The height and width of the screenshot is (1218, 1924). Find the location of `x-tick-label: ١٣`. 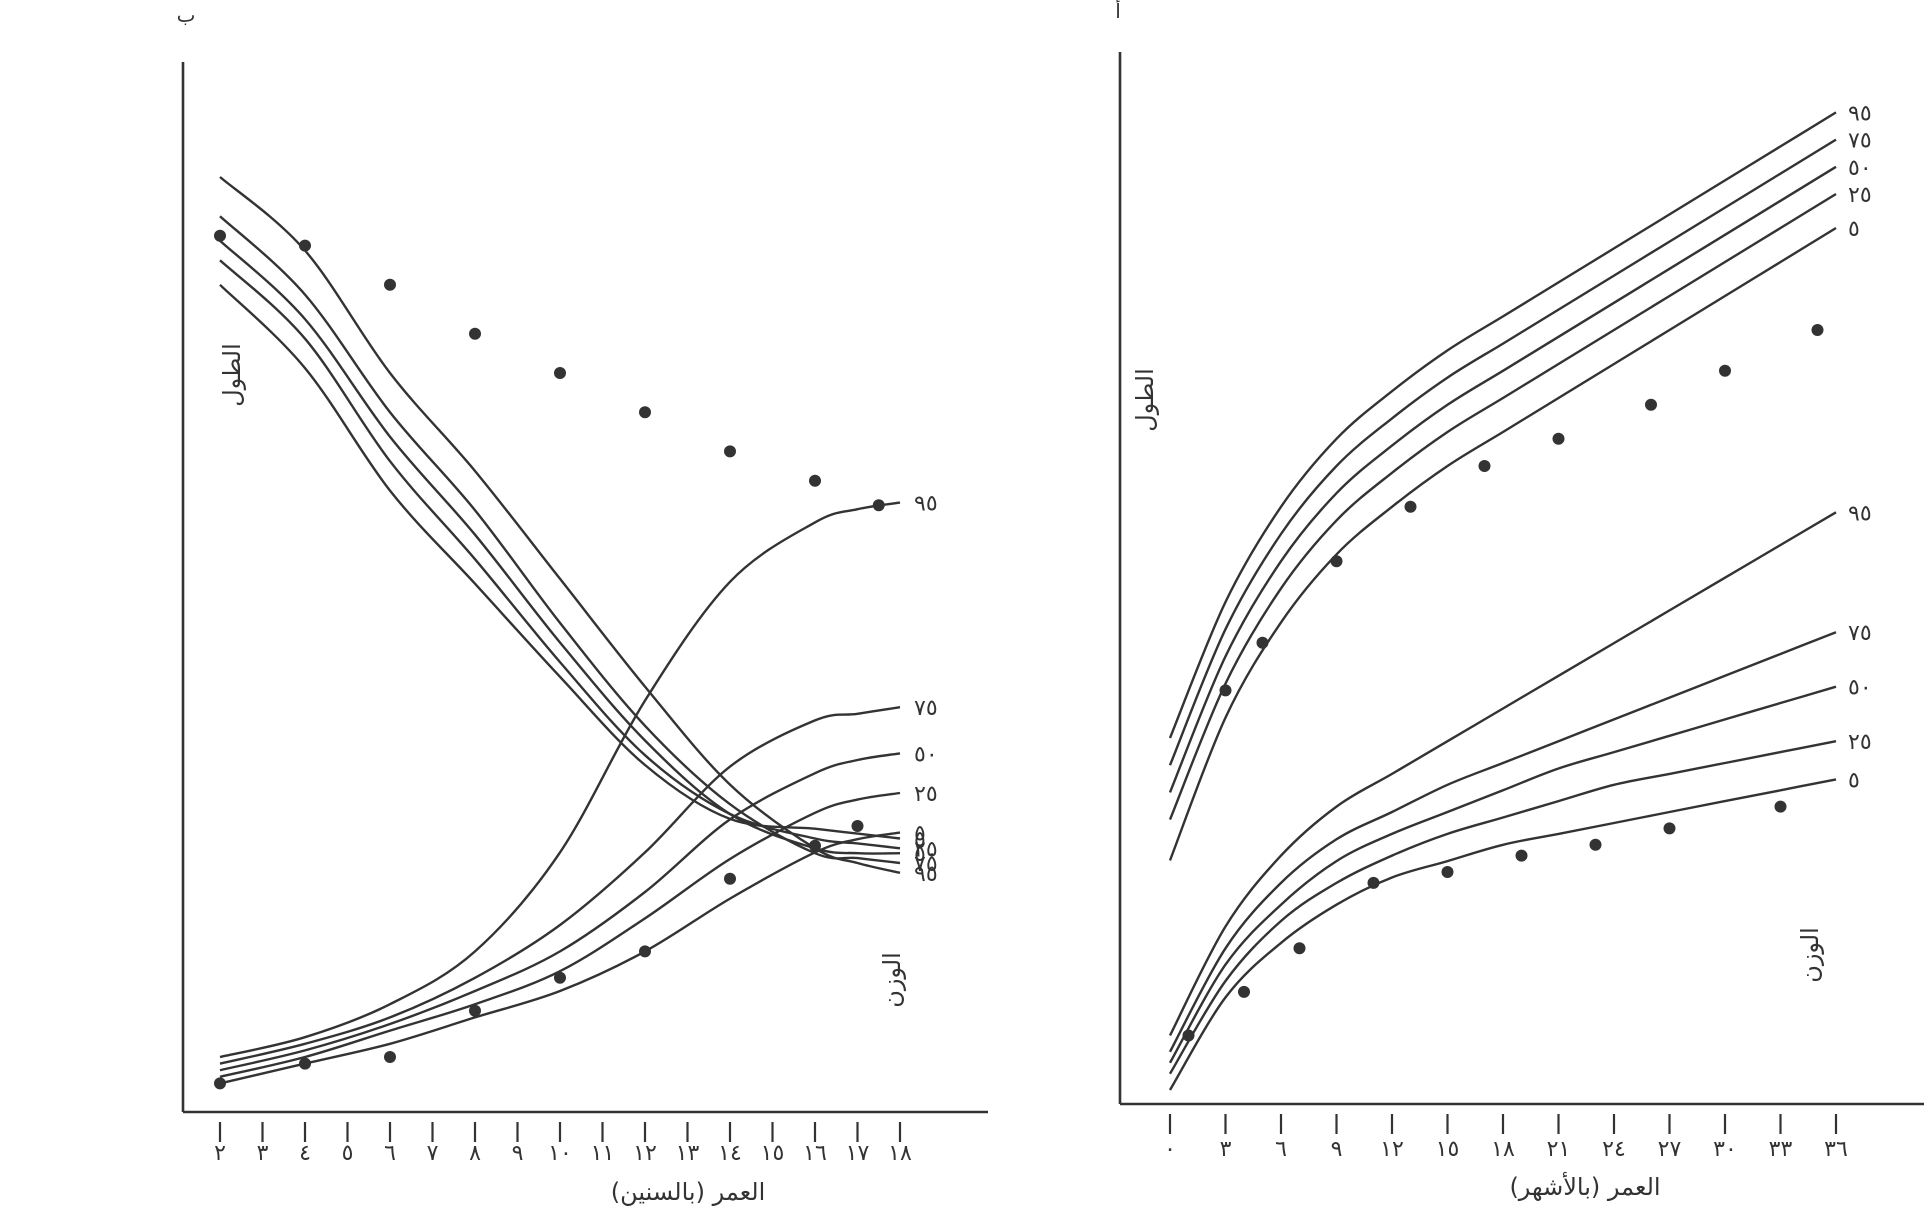

x-tick-label: ١٣ is located at coordinates (688, 1153).